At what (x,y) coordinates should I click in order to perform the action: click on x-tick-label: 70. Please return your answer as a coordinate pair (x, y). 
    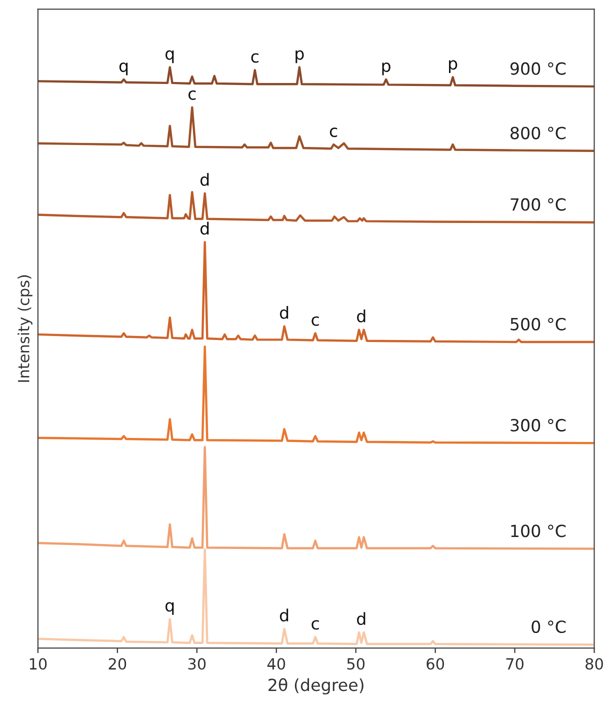
    Looking at the image, I should click on (515, 664).